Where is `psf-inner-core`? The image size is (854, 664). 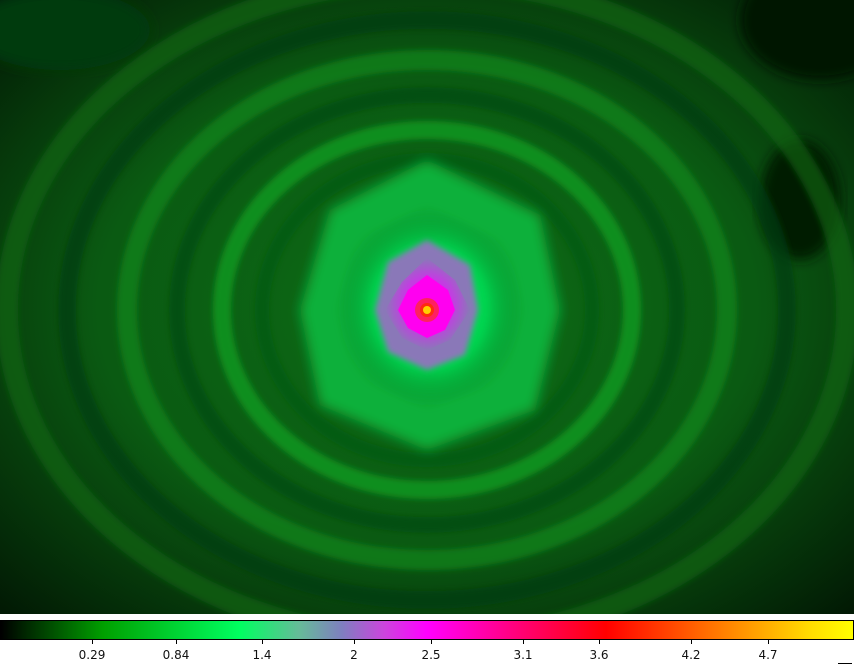
psf-inner-core is located at coordinates (426, 305).